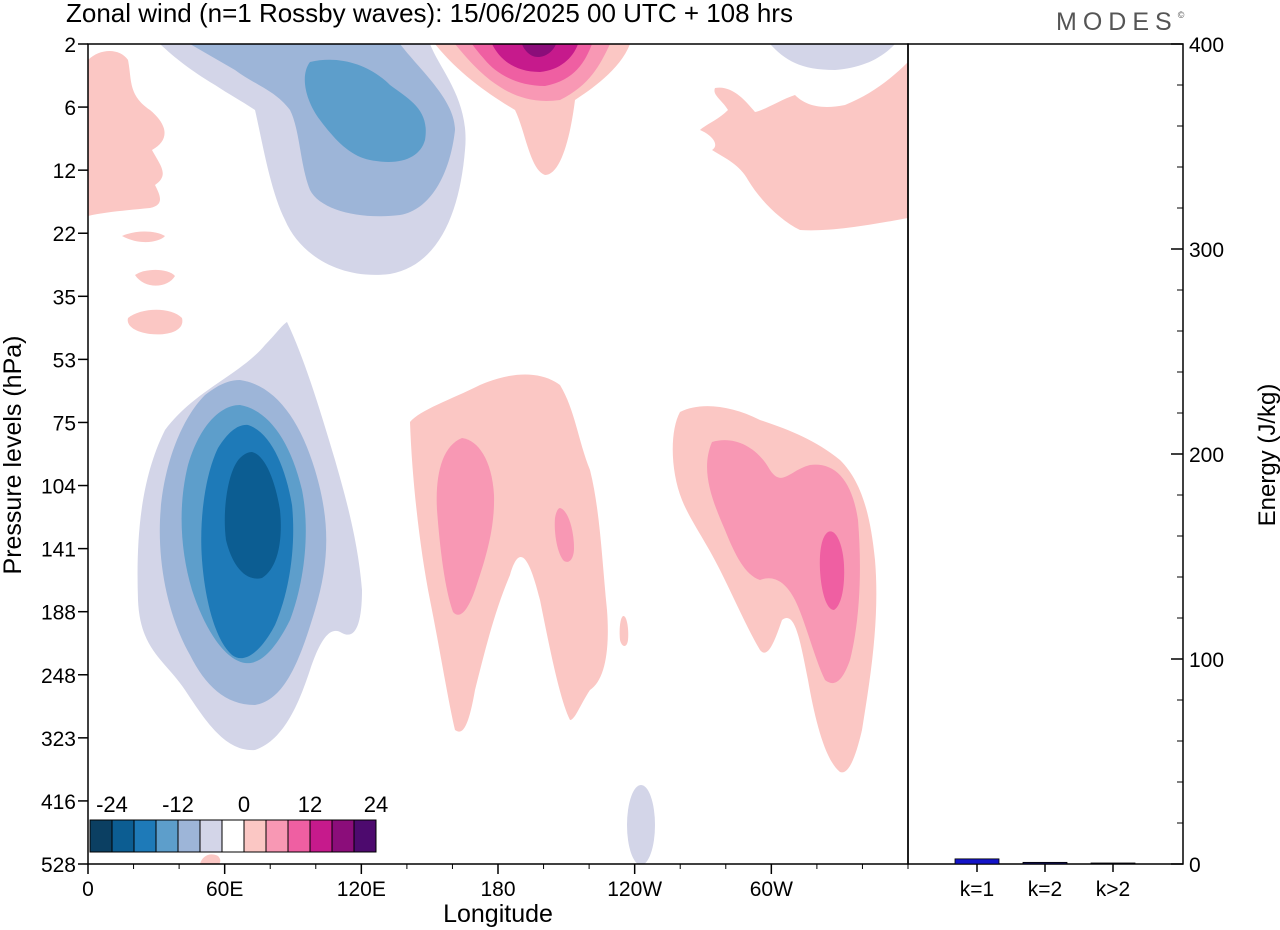  What do you see at coordinates (1113, 889) in the screenshot?
I see `bar-category-label: k>2` at bounding box center [1113, 889].